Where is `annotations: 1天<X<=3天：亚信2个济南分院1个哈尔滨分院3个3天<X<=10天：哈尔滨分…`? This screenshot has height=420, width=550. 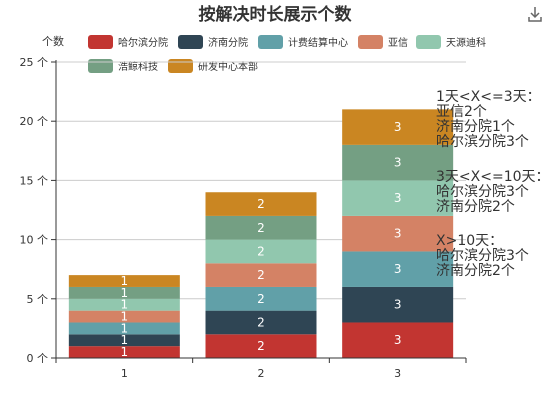
annotations: 1天<X<=3天：亚信2个济南分院1个哈尔滨分院3个3天<X<=10天：哈尔滨分… is located at coordinates (493, 184).